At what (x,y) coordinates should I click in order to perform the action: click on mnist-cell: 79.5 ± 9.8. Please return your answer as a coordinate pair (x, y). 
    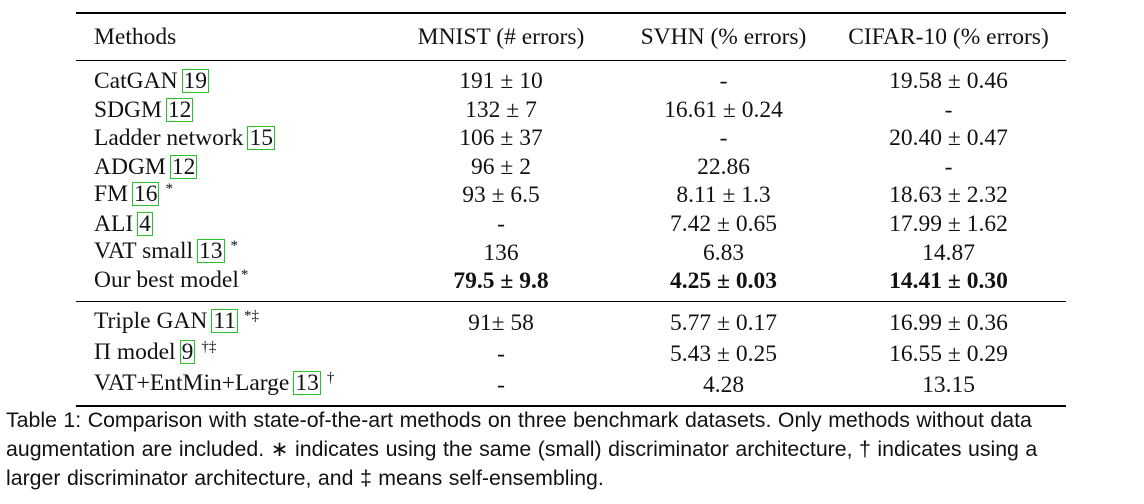
    Looking at the image, I should click on (501, 281).